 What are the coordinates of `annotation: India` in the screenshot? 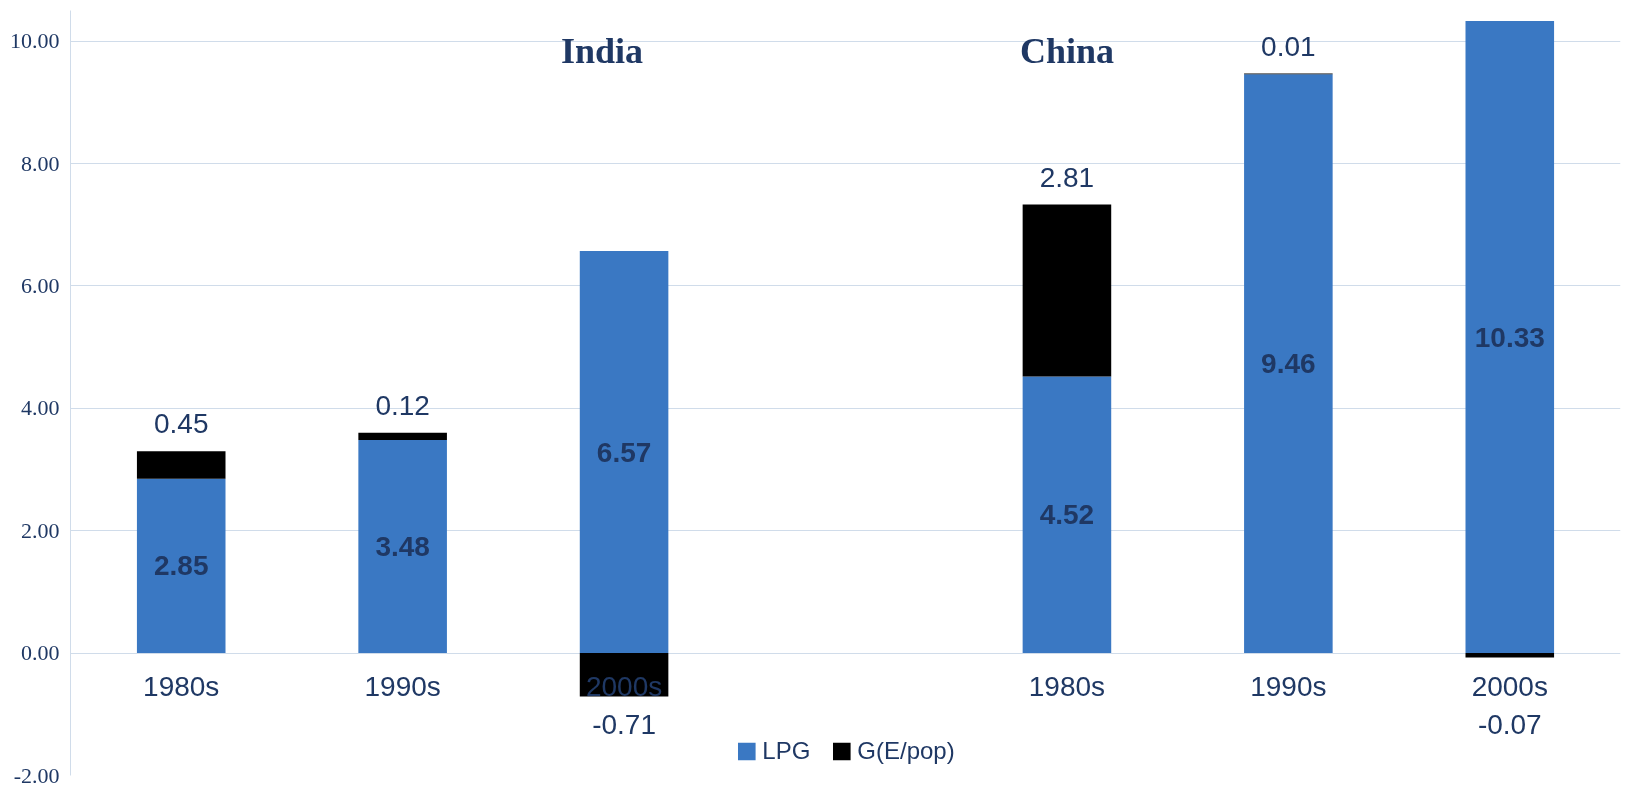 It's located at (601, 50).